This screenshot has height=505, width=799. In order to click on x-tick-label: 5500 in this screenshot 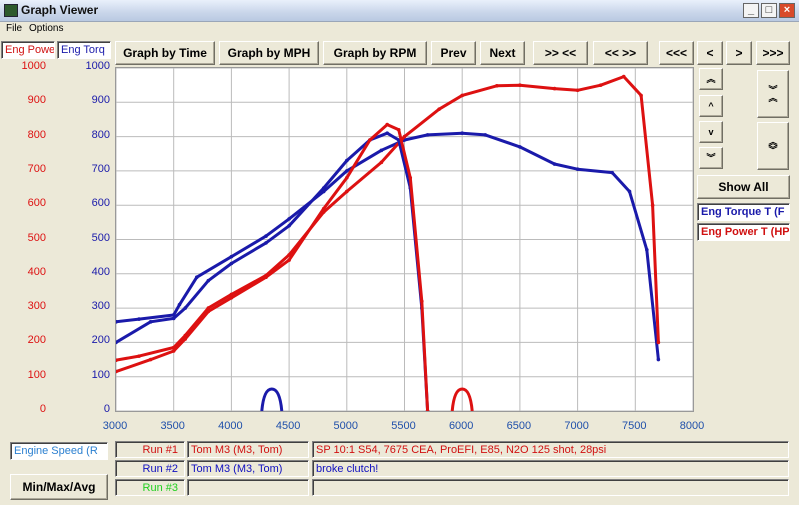, I will do `click(403, 426)`.